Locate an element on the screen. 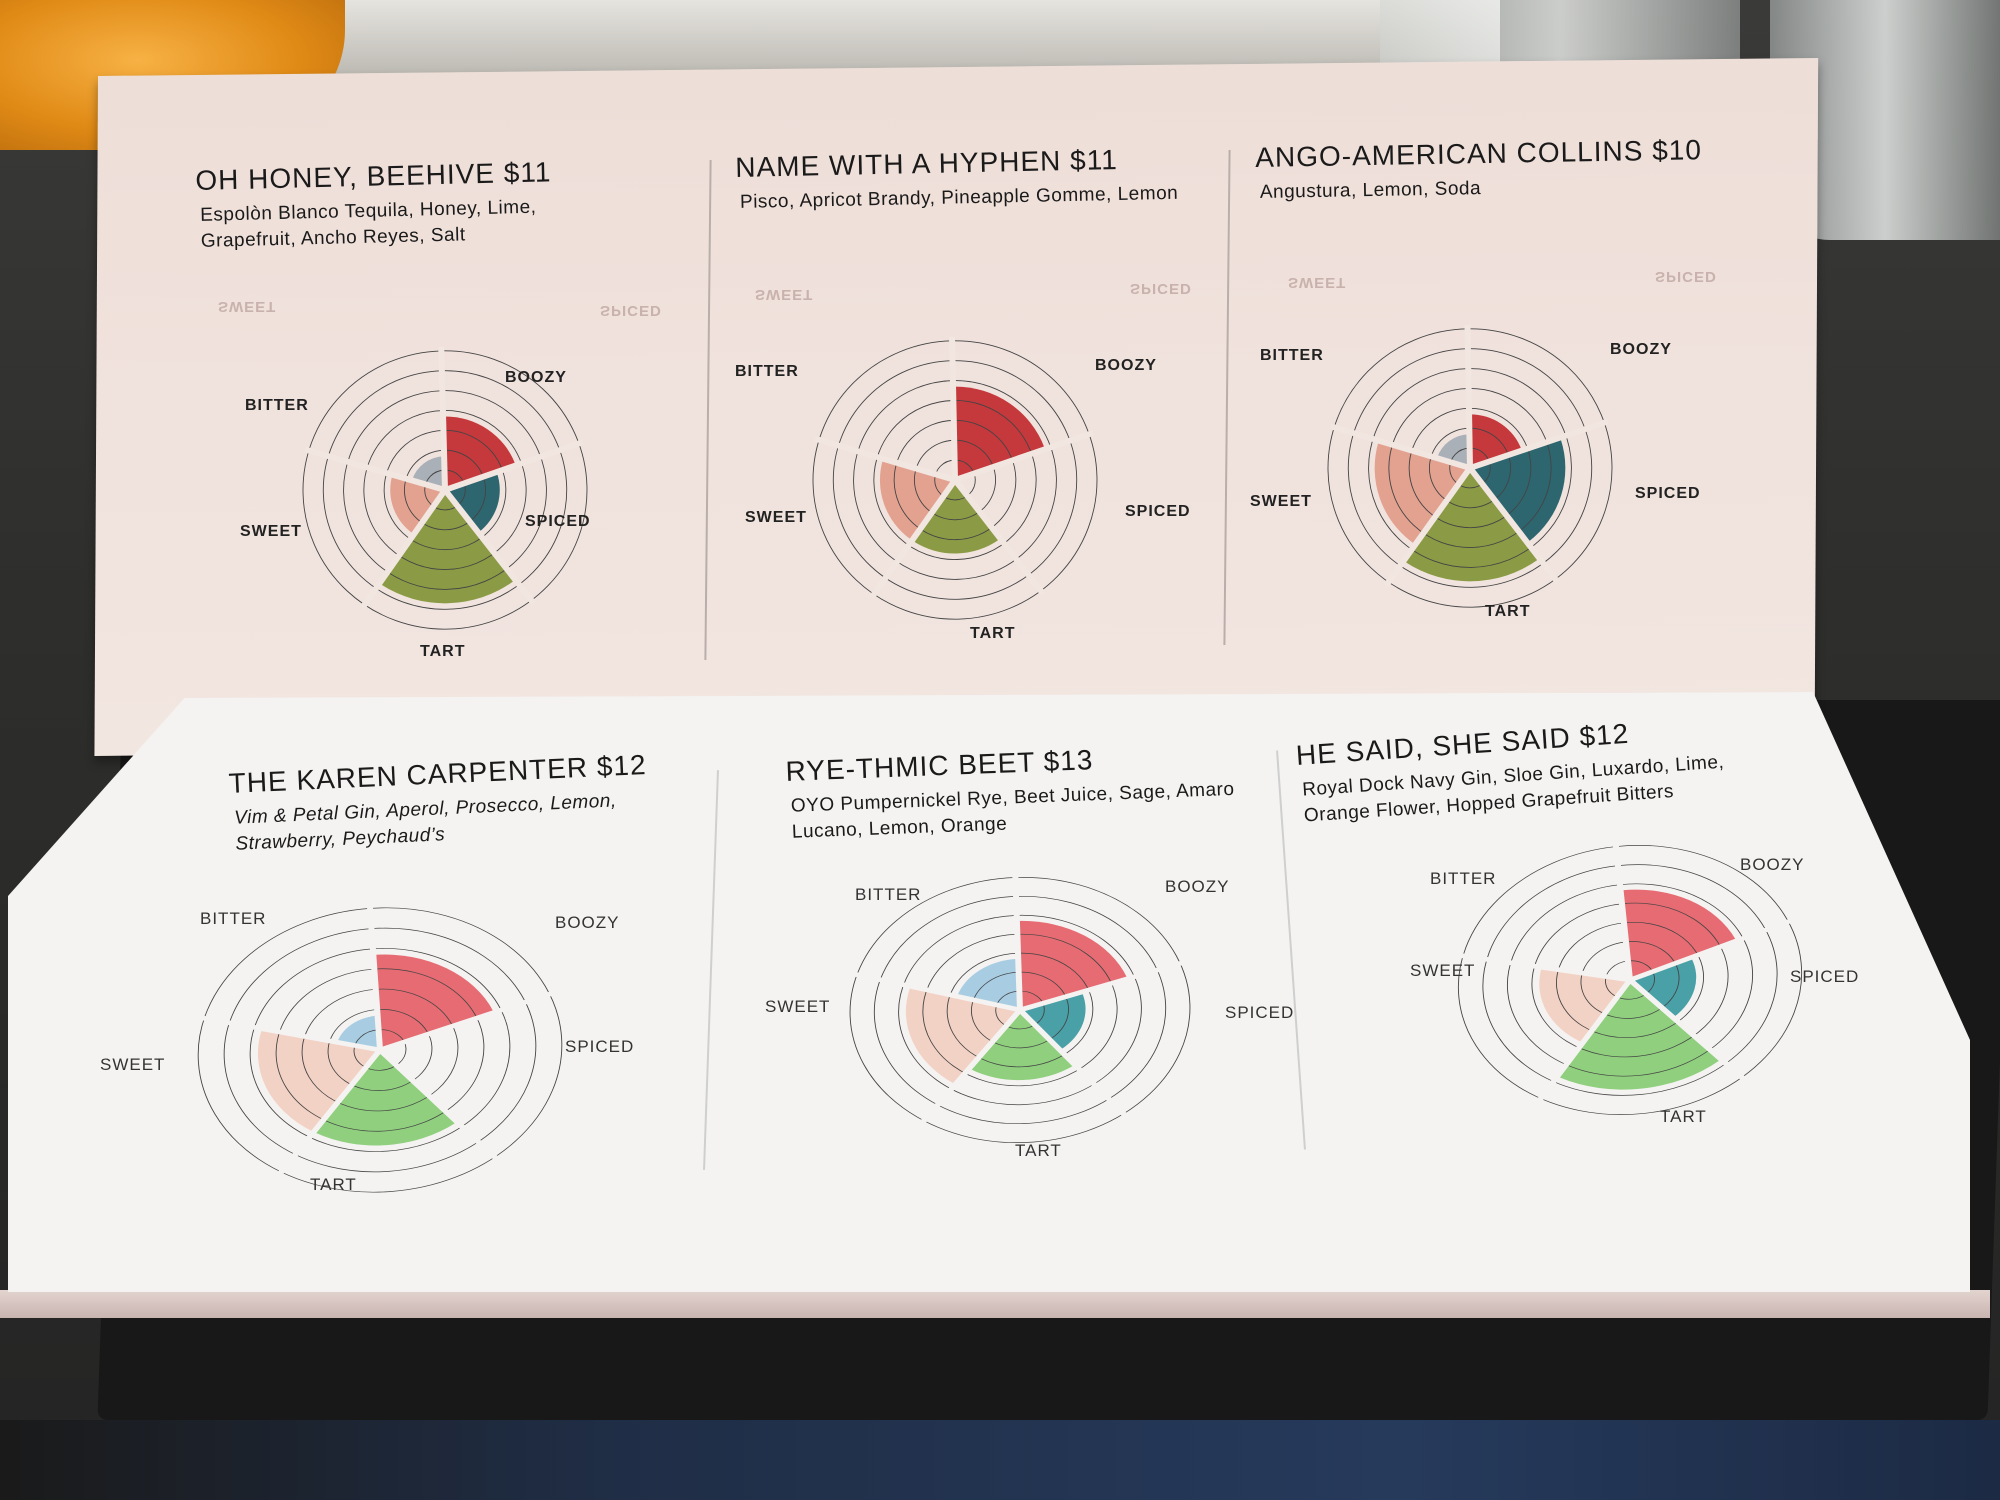  flavor-wheel-2: BOOZY SPICED TART SWEET BITTER is located at coordinates (962, 489).